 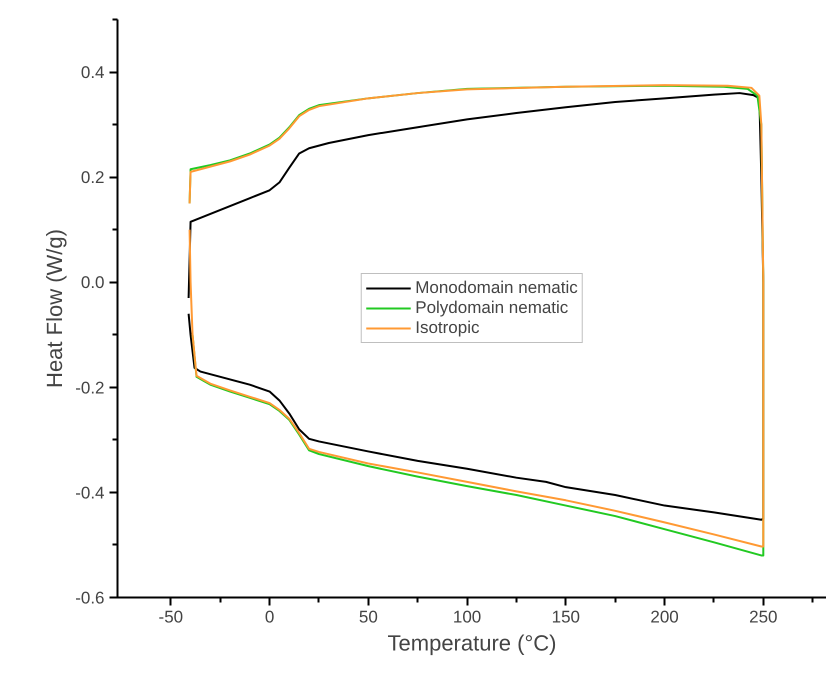 I want to click on x-axis-title: Temperature (°C), so click(x=472, y=643).